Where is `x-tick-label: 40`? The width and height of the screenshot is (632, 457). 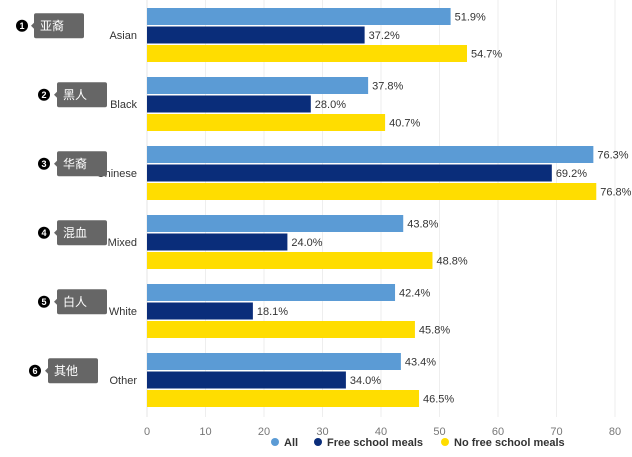
x-tick-label: 40 is located at coordinates (381, 432).